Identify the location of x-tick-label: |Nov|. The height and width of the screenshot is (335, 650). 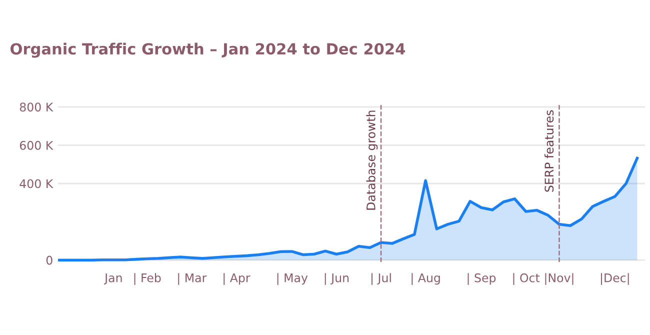
(559, 279).